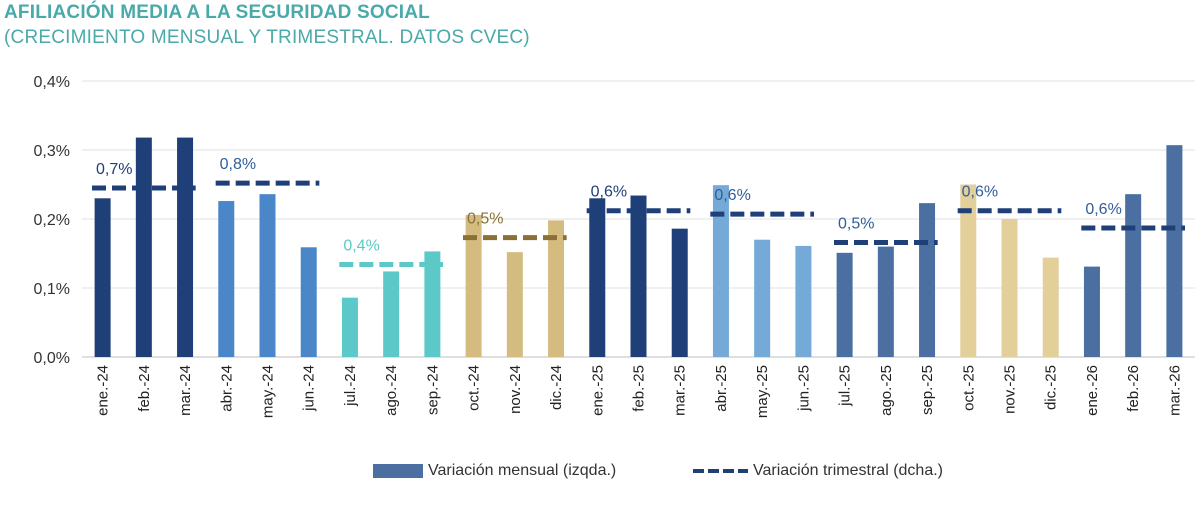  Describe the element at coordinates (968, 388) in the screenshot. I see `x-tick-label: oct.-25` at that location.